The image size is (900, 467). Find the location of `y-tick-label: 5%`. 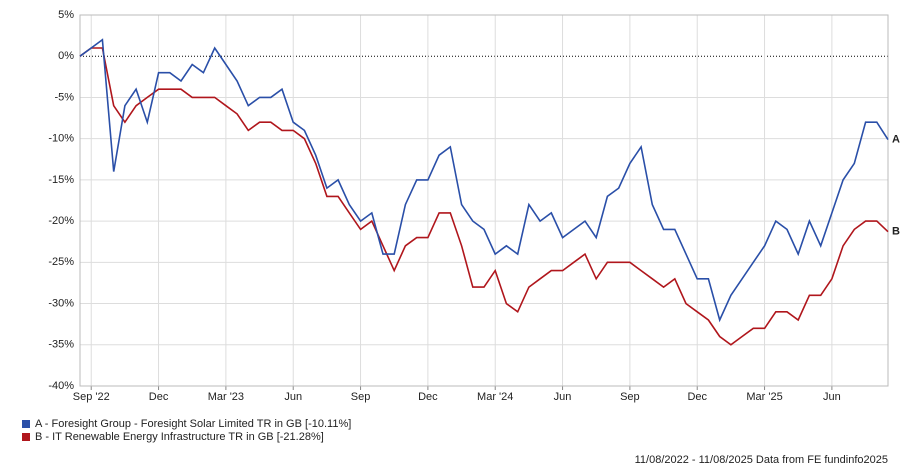

y-tick-label: 5% is located at coordinates (66, 15).